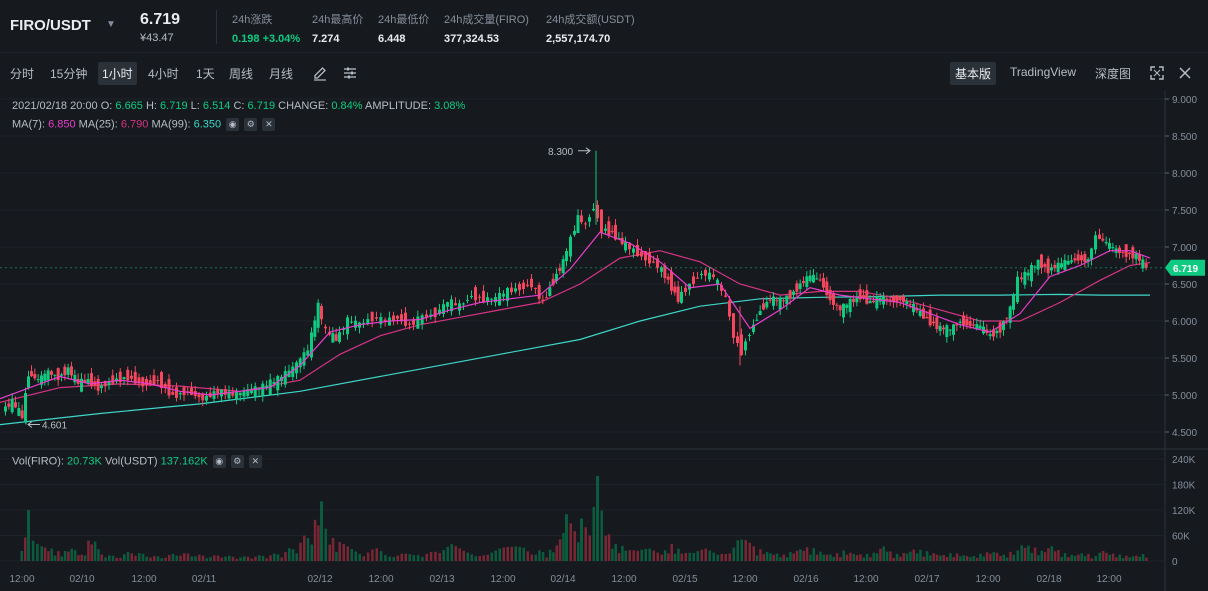 The height and width of the screenshot is (591, 1208). Describe the element at coordinates (241, 74) in the screenshot. I see `tab-interval-week: 周线` at that location.